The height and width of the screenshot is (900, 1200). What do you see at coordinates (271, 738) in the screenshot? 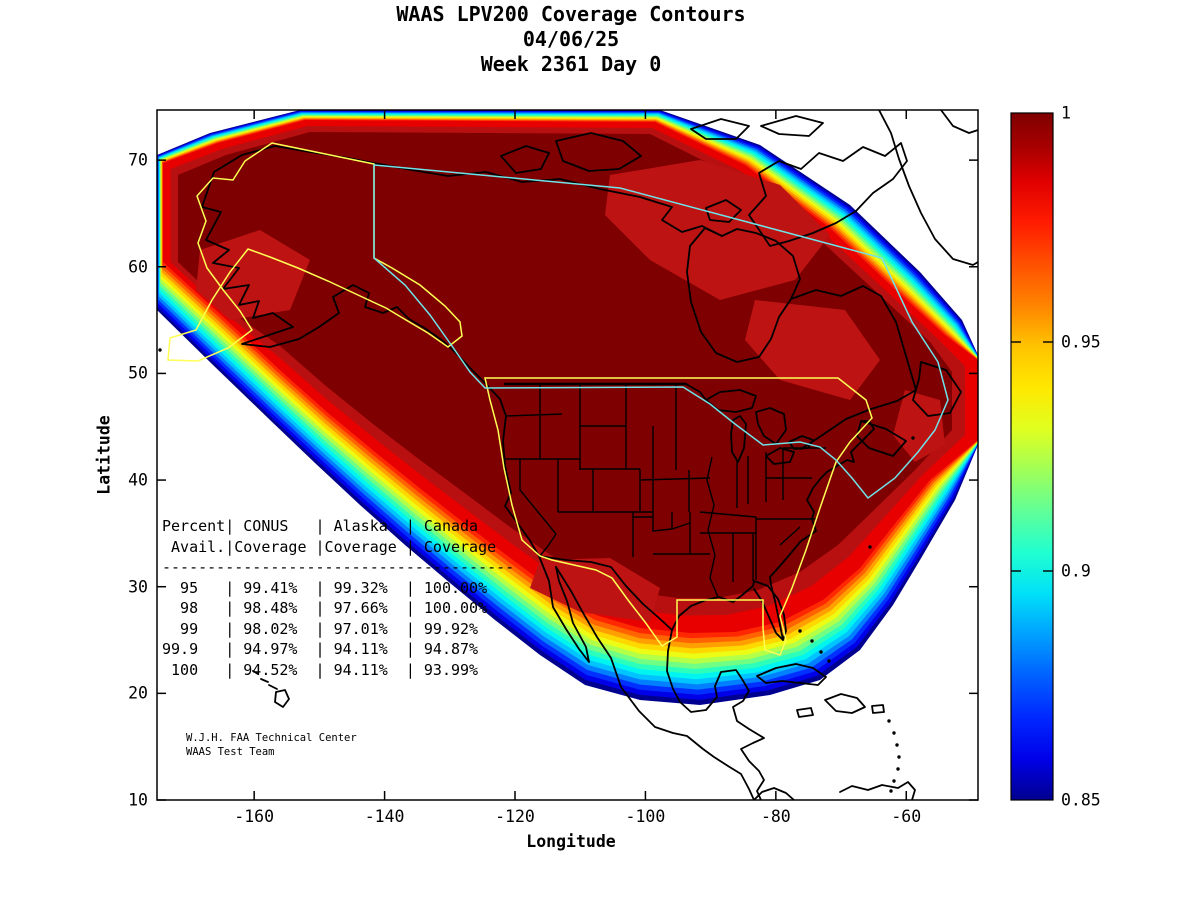
I see `attribution-line: W.J.H. FAA Technical Center` at bounding box center [271, 738].